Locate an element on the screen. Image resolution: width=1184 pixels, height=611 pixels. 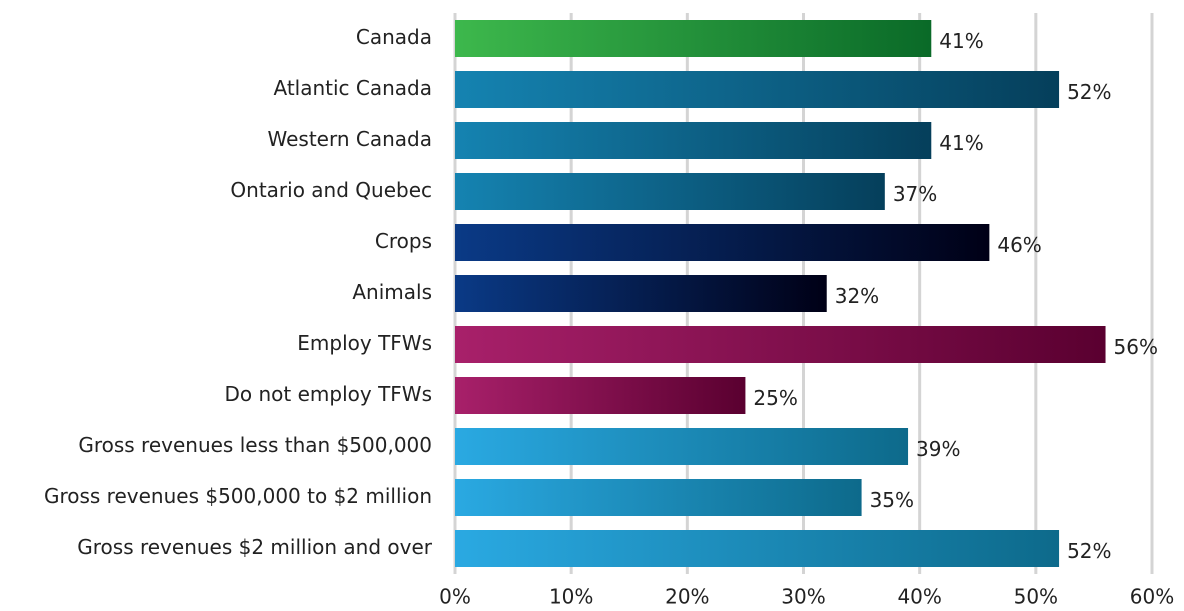
value-label: 46% is located at coordinates (1019, 245).